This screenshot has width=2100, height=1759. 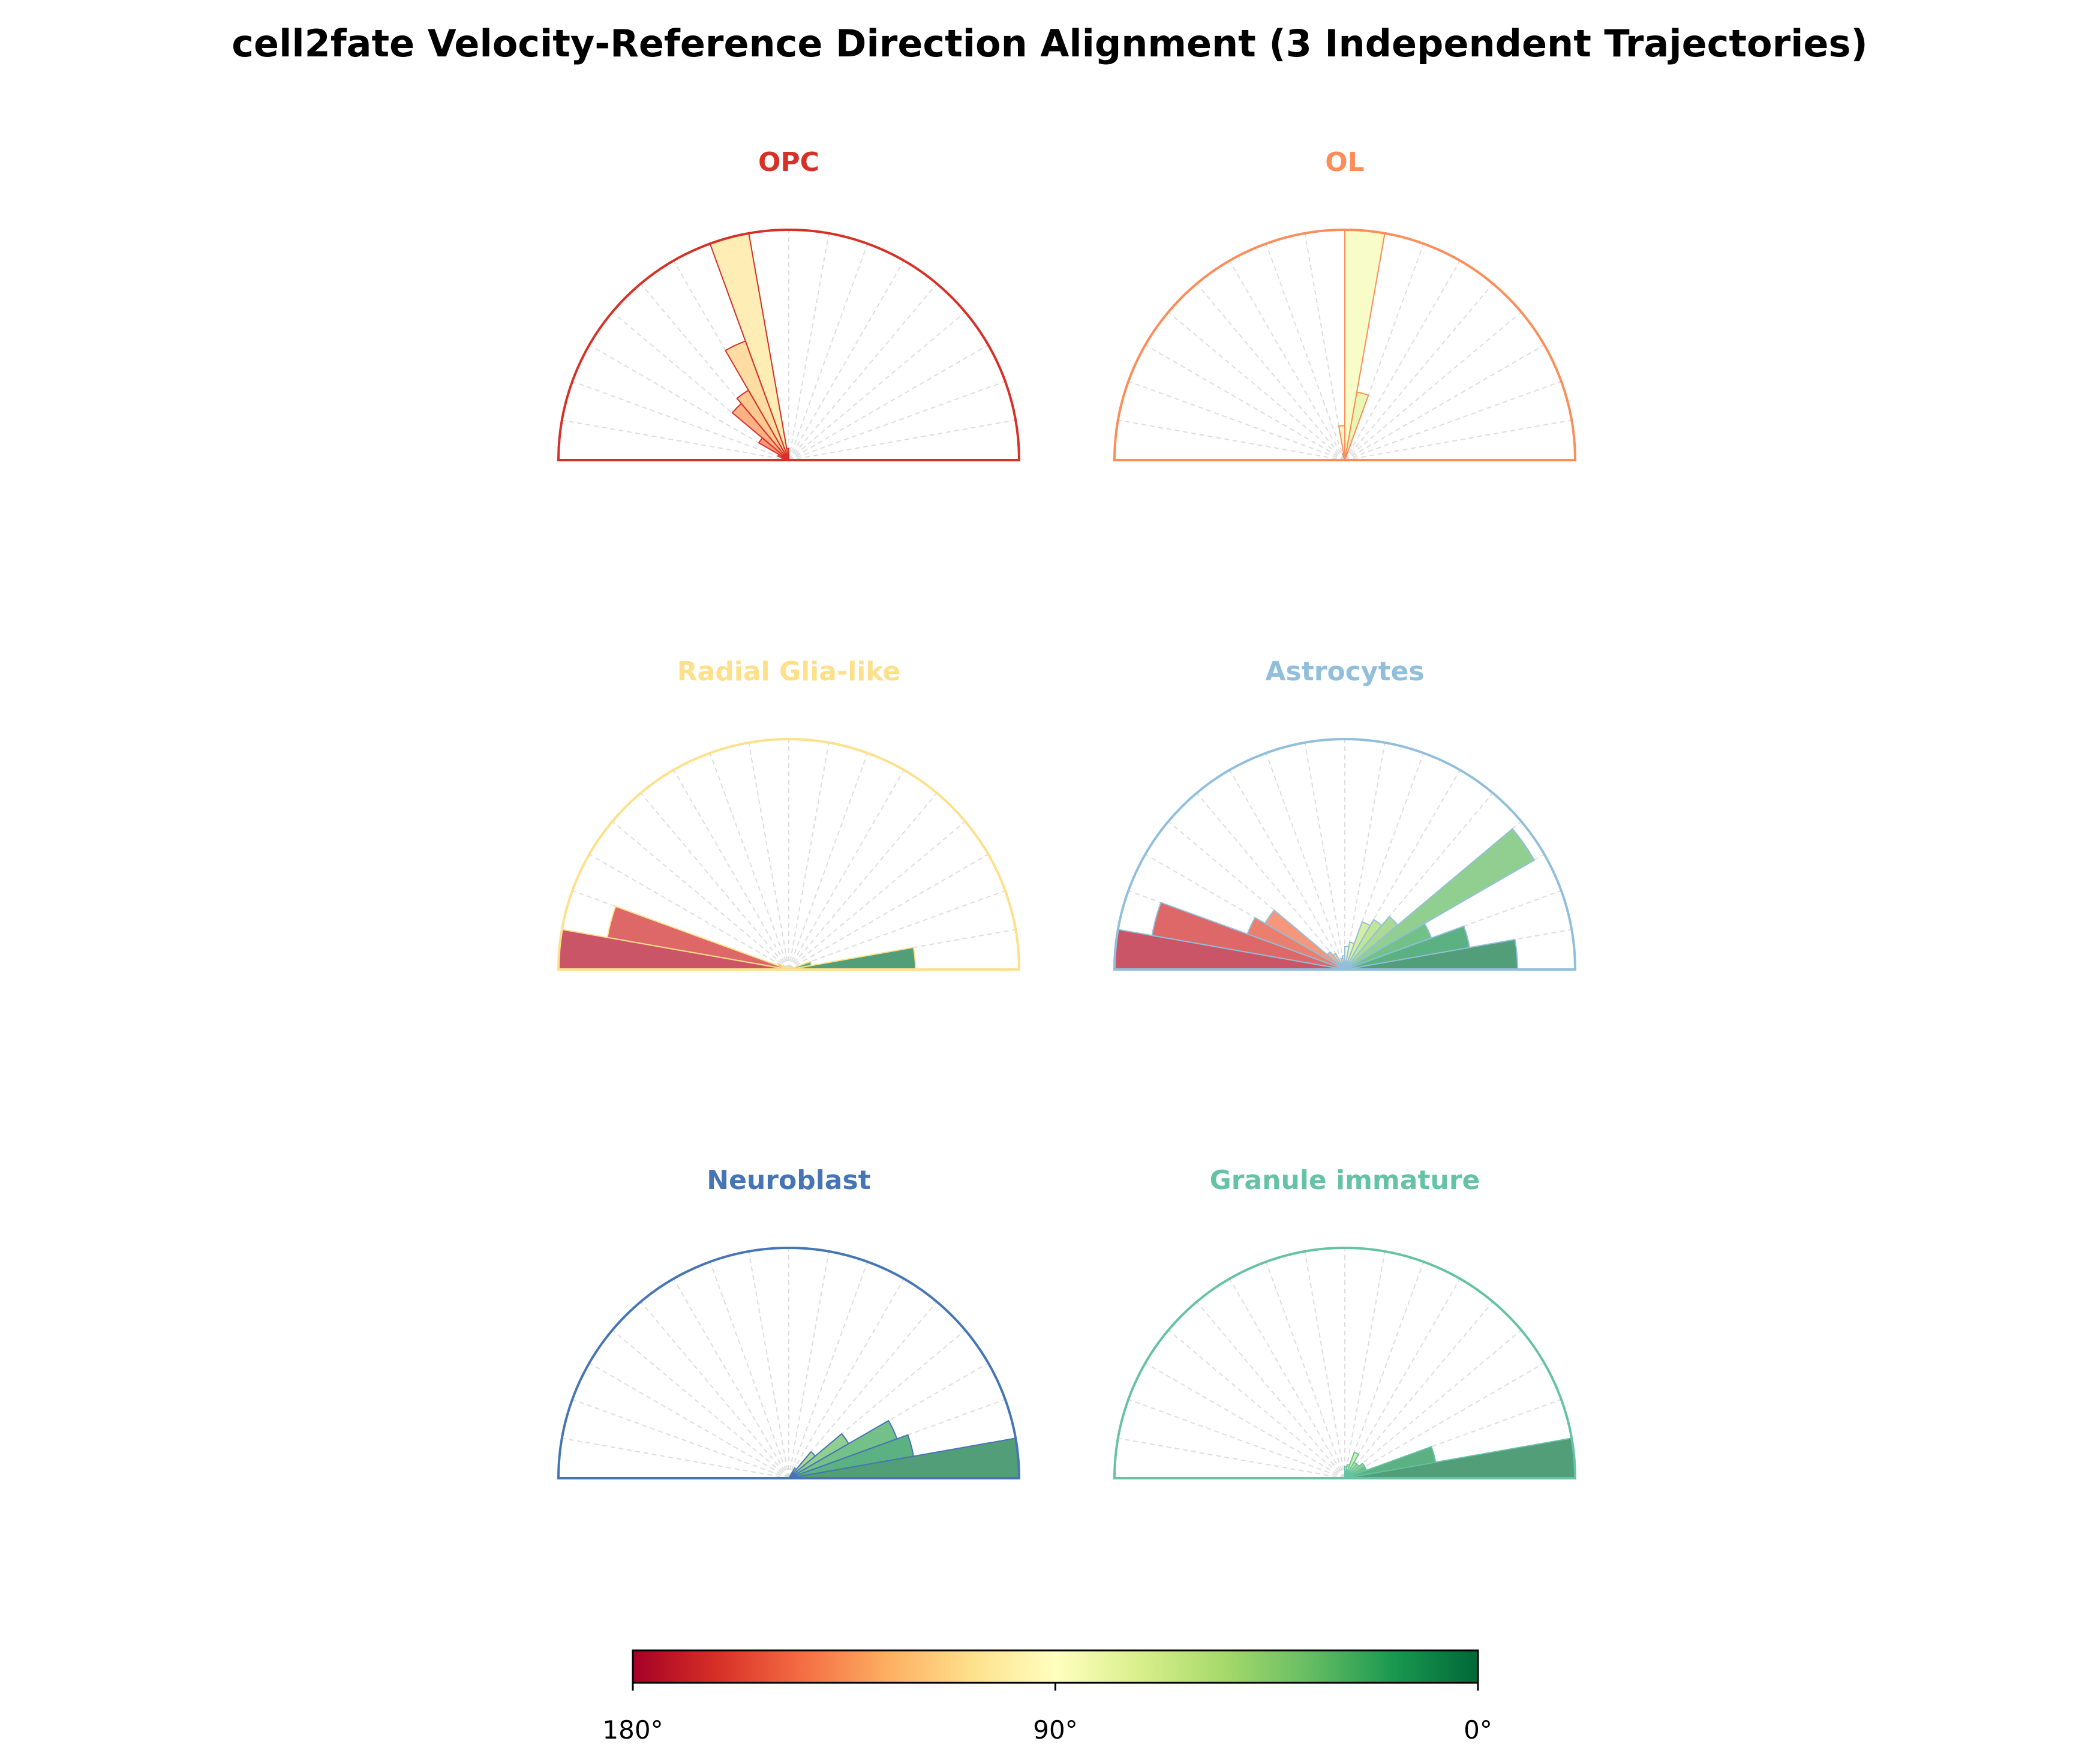 I want to click on panel-astrocytes: Astrocytes, so click(x=1345, y=813).